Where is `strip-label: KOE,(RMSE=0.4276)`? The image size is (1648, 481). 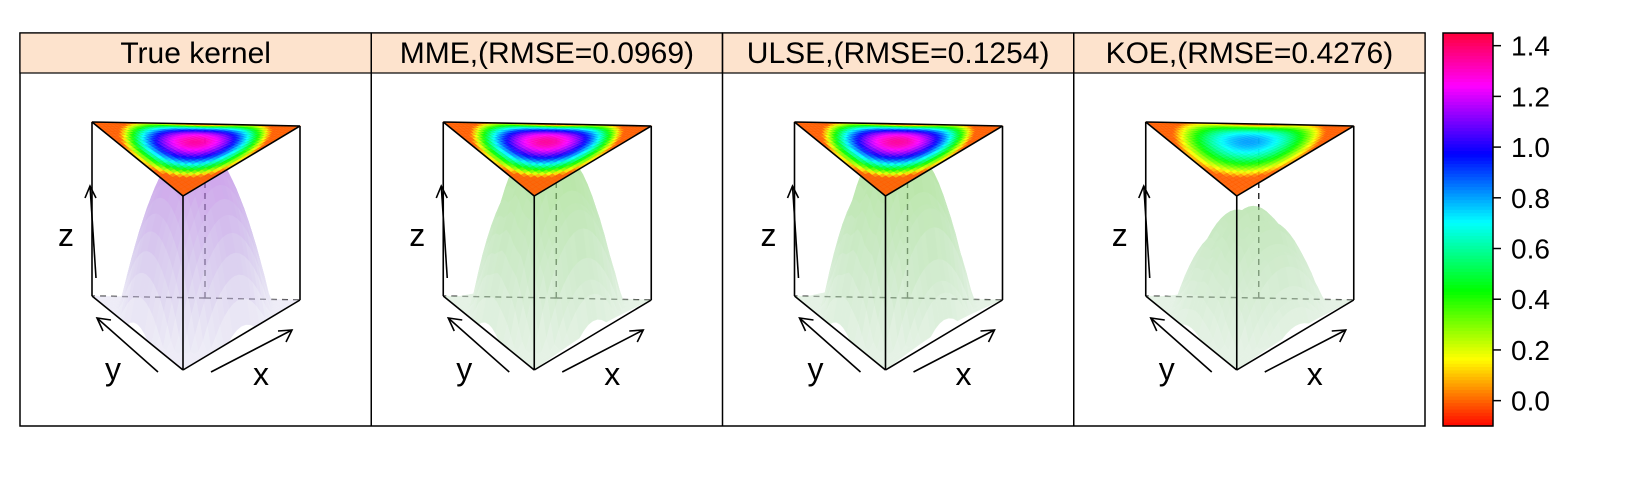 strip-label: KOE,(RMSE=0.4276) is located at coordinates (1250, 53).